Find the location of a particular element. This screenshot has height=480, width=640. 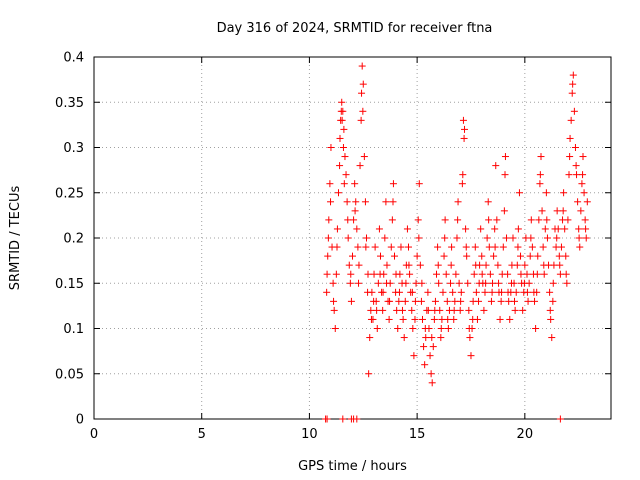

x-axis-label: GPS time / hours is located at coordinates (352, 466).